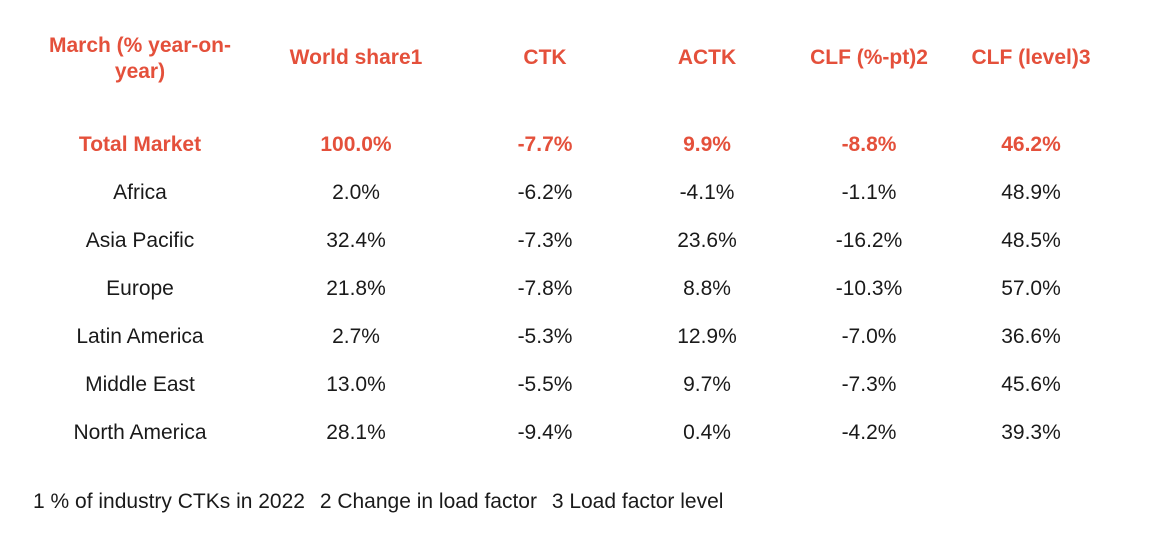 The height and width of the screenshot is (550, 1150). Describe the element at coordinates (356, 432) in the screenshot. I see `table-cell: 28.1%` at that location.